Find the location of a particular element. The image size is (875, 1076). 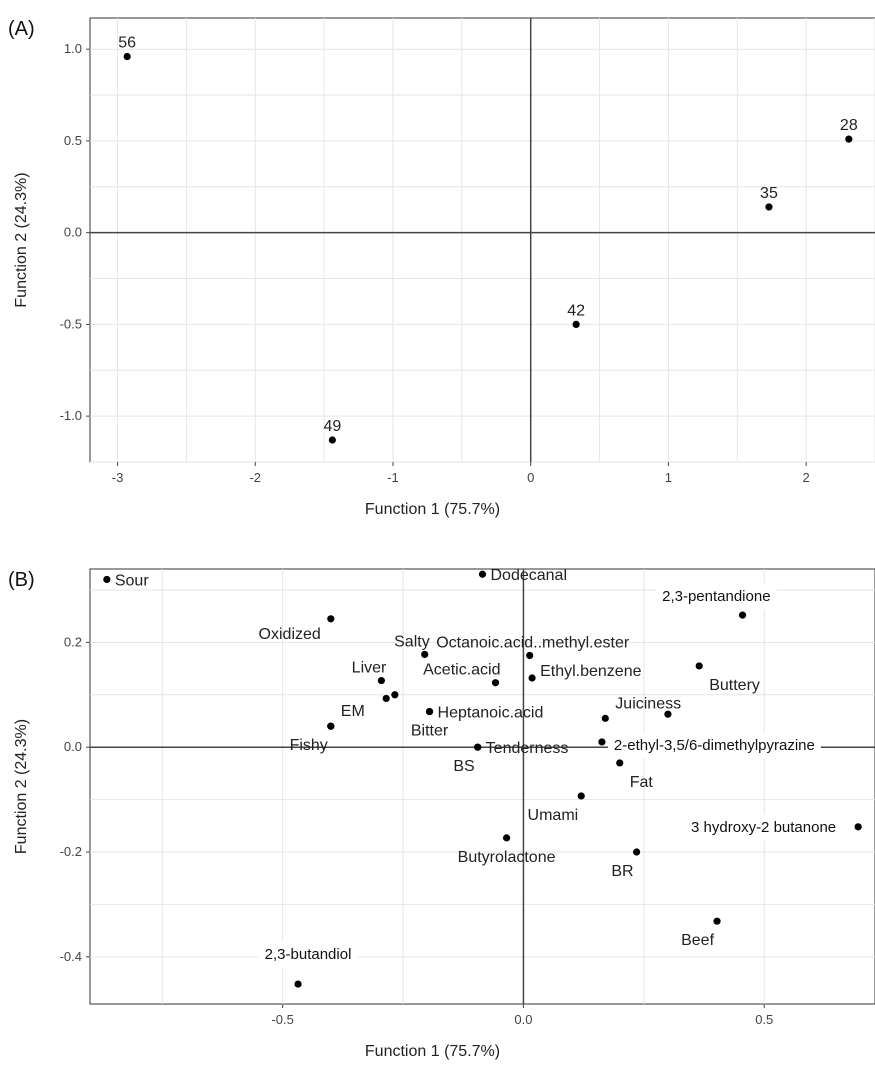

x-tick-label: 0.0 is located at coordinates (523, 1019).